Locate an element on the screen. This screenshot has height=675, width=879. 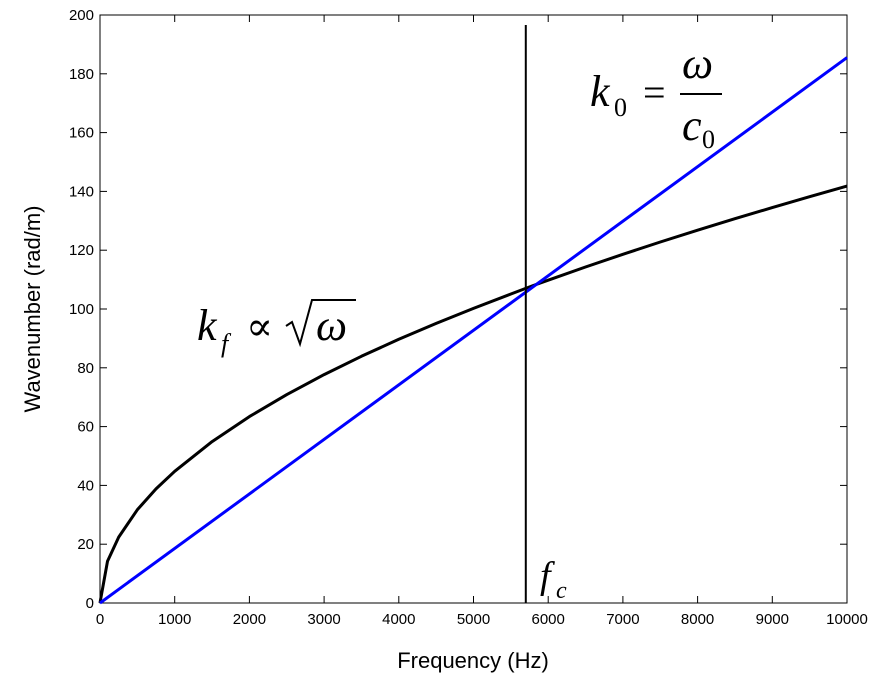
x-tick-label: 9000 is located at coordinates (772, 619).